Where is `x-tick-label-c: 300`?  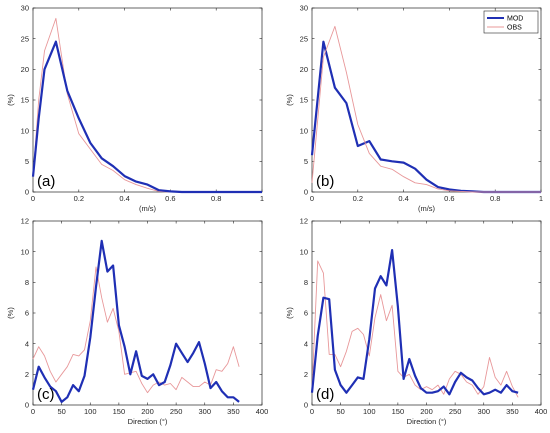
x-tick-label-c: 300 is located at coordinates (204, 411).